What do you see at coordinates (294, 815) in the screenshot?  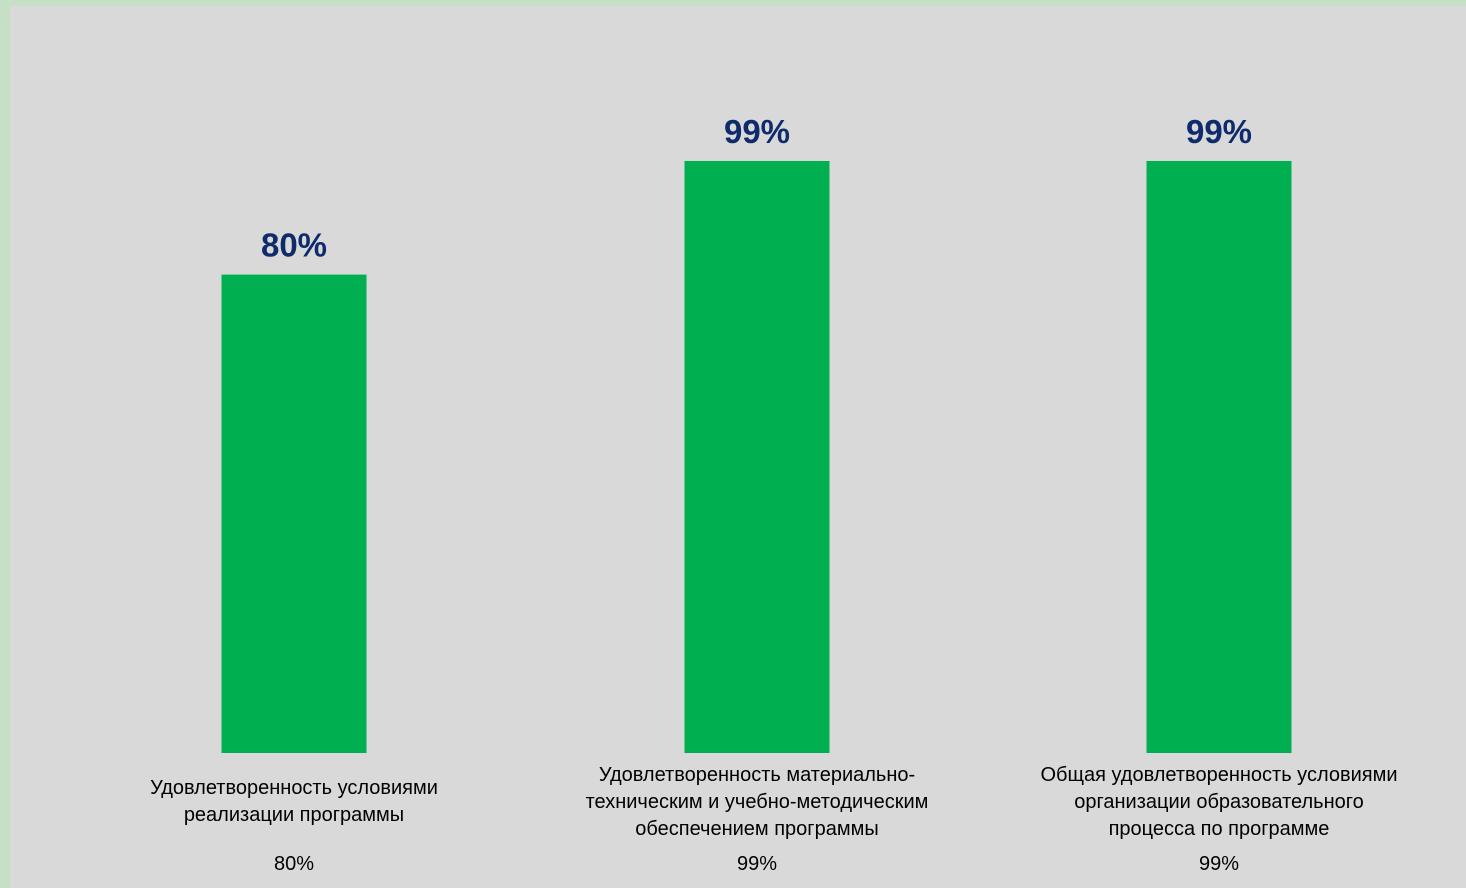 I see `category-label-line: реализации программы` at bounding box center [294, 815].